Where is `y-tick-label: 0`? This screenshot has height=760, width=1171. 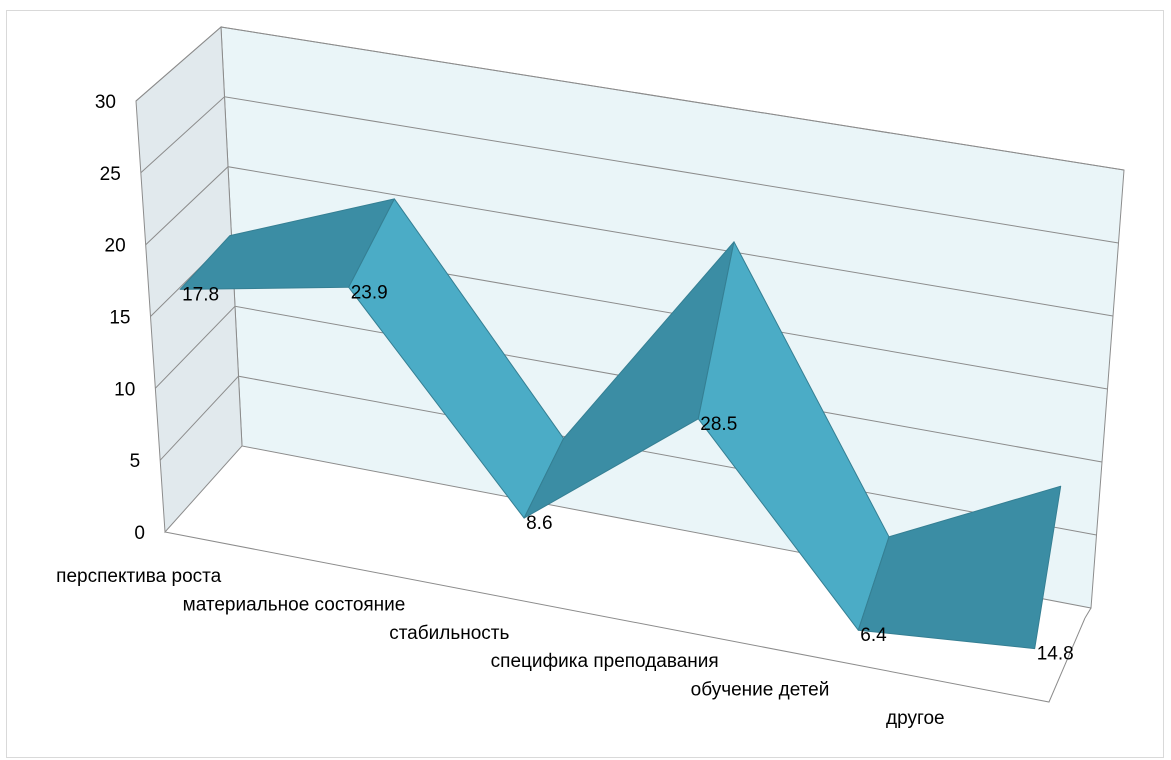
y-tick-label: 0 is located at coordinates (139, 533).